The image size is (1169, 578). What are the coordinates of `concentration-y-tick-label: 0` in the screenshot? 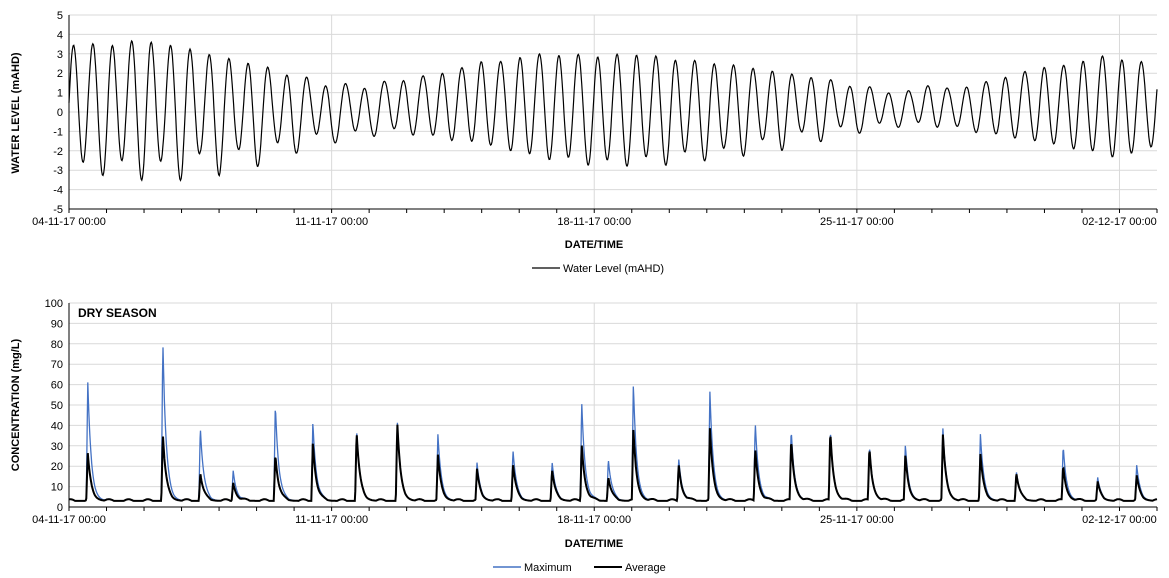 It's located at (60, 508).